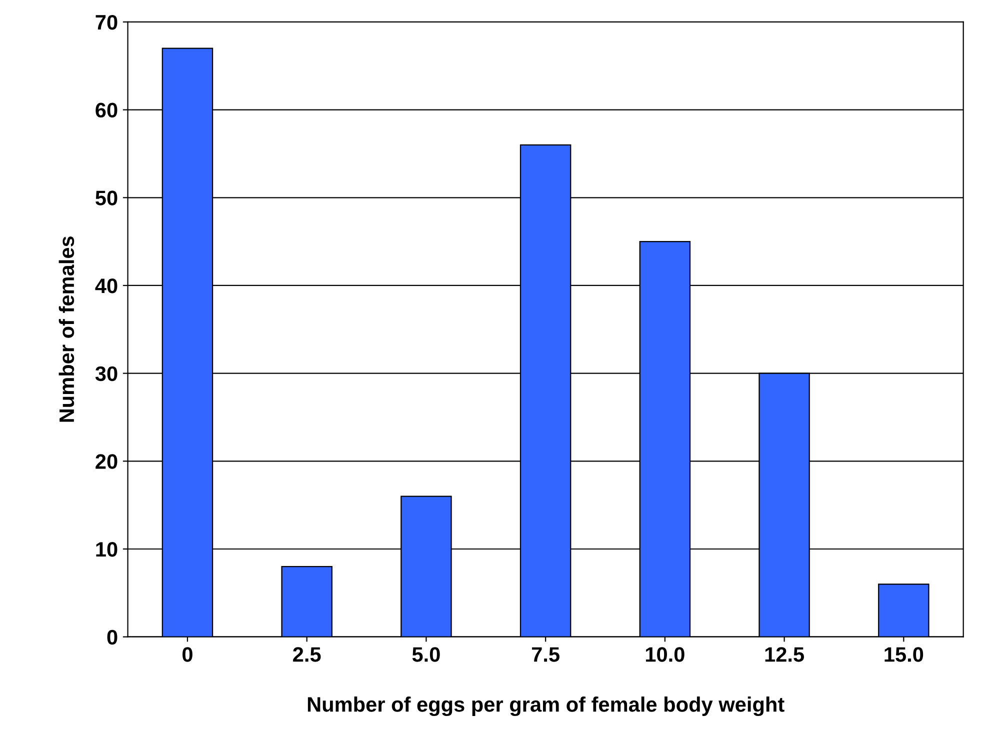  Describe the element at coordinates (546, 706) in the screenshot. I see `x-axis-title: Number of eggs per gram of female body weight` at that location.